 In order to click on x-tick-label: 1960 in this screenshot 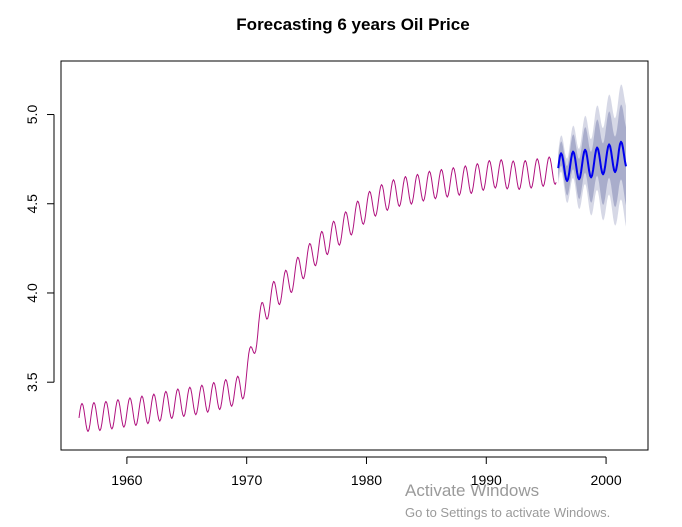, I will do `click(126, 480)`.